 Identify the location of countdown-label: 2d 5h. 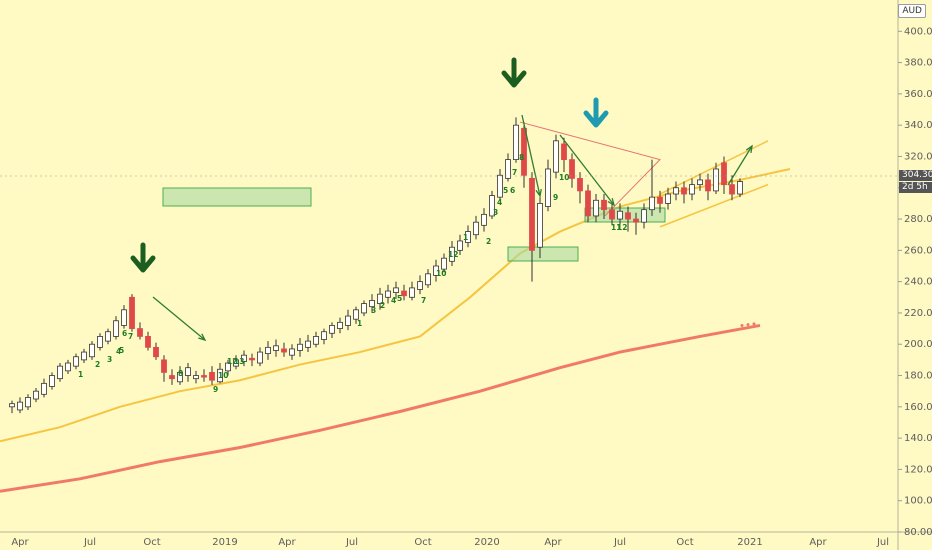
(915, 187).